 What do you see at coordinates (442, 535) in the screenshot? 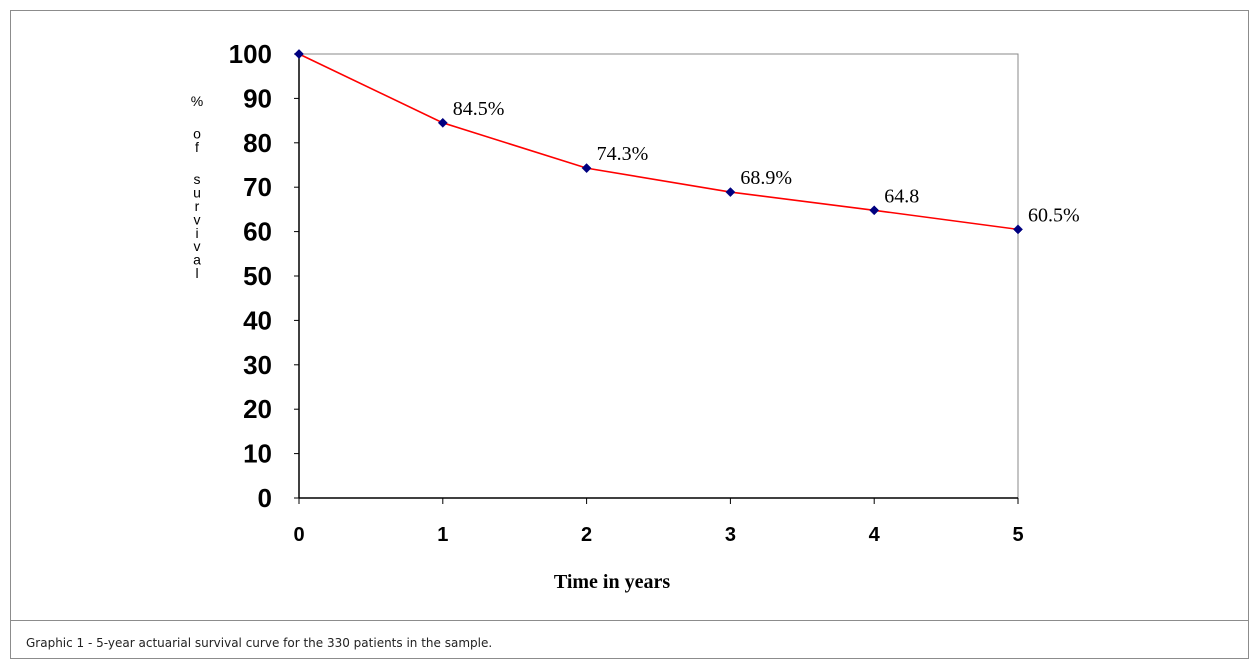
I see `x-tick-label: 1` at bounding box center [442, 535].